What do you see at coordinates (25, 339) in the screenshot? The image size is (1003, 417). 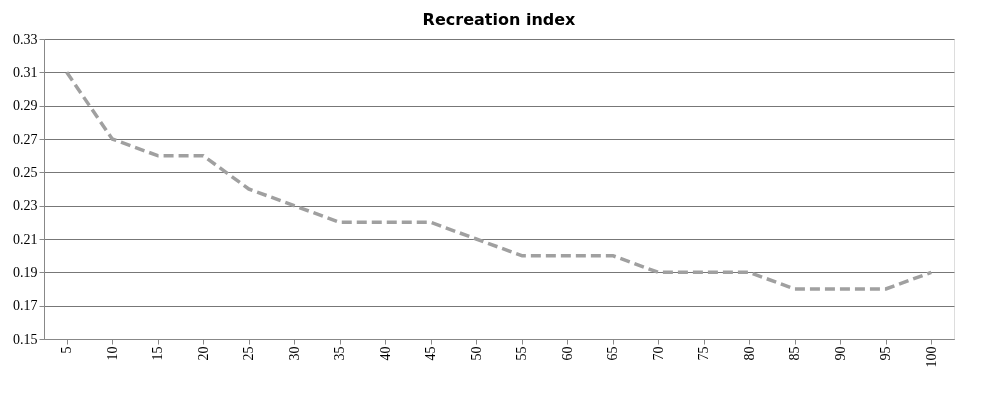 I see `y-tick-label: 0.15` at bounding box center [25, 339].